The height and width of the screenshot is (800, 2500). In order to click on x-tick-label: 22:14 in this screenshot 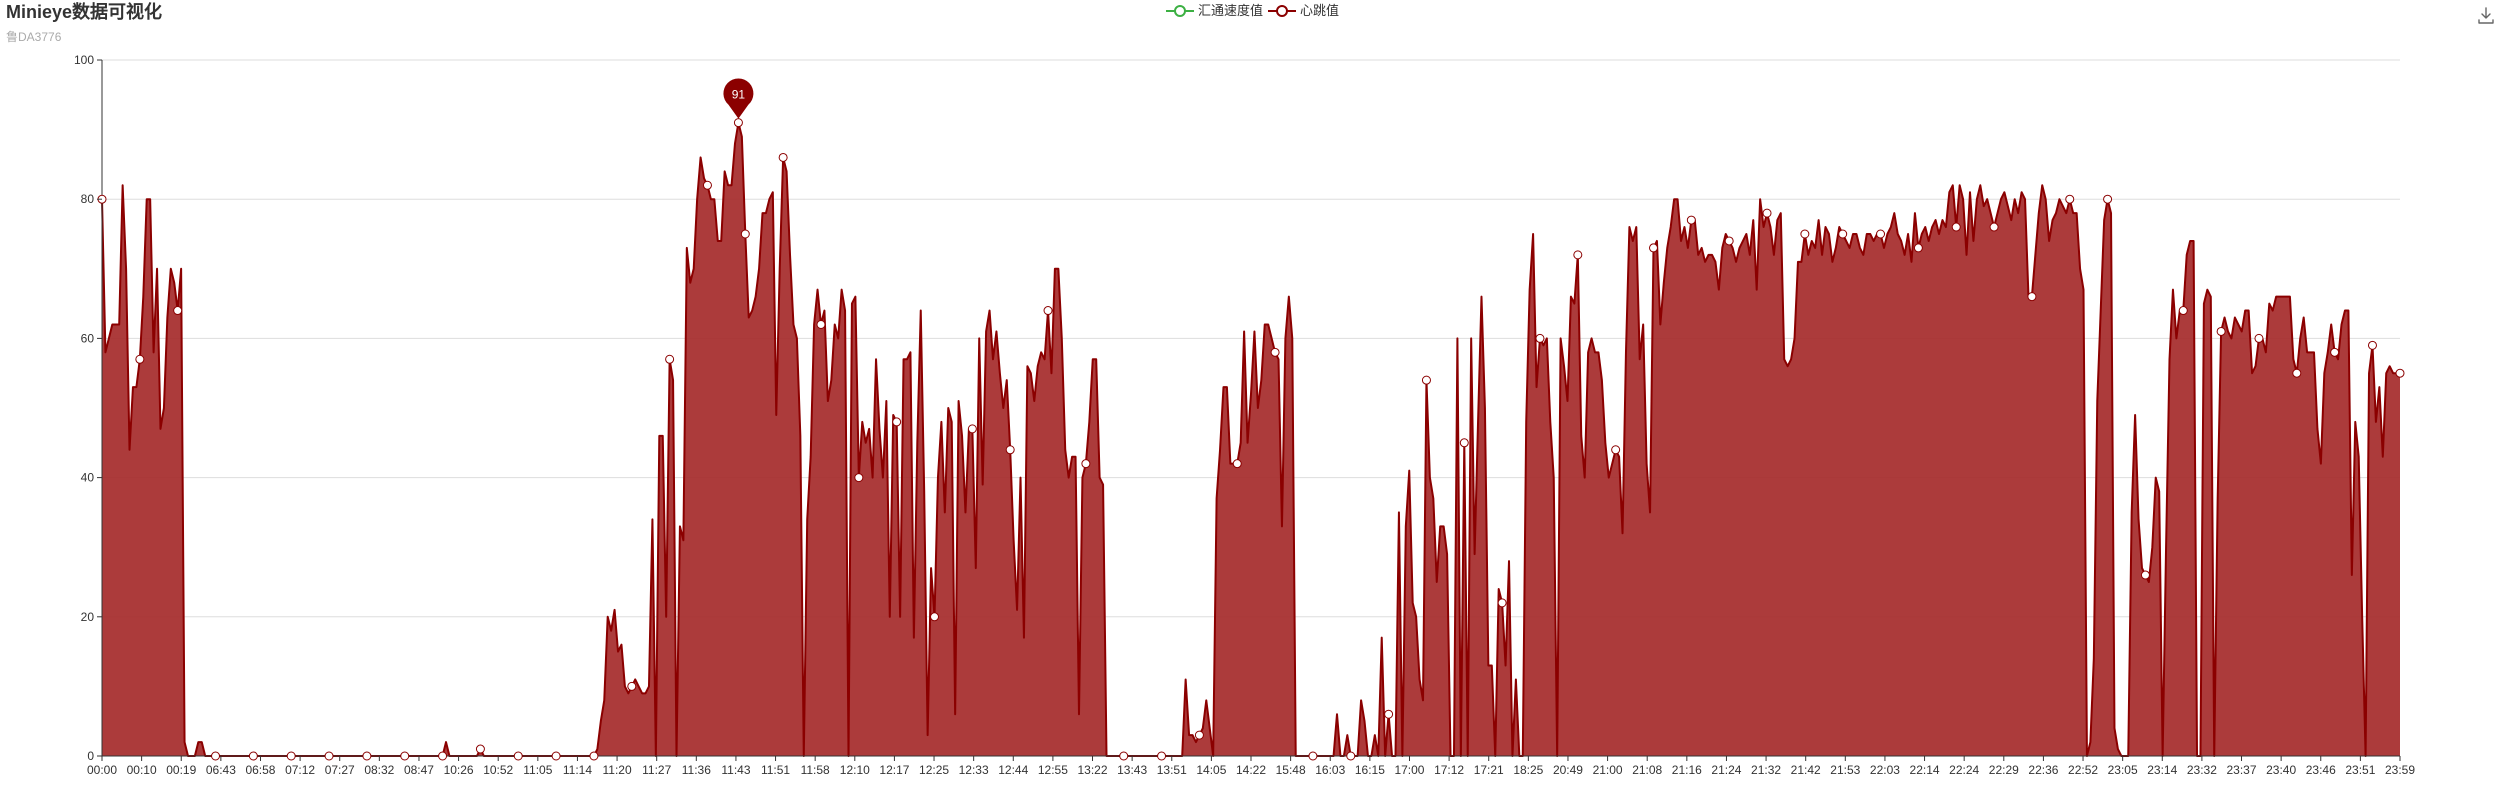, I will do `click(1925, 770)`.